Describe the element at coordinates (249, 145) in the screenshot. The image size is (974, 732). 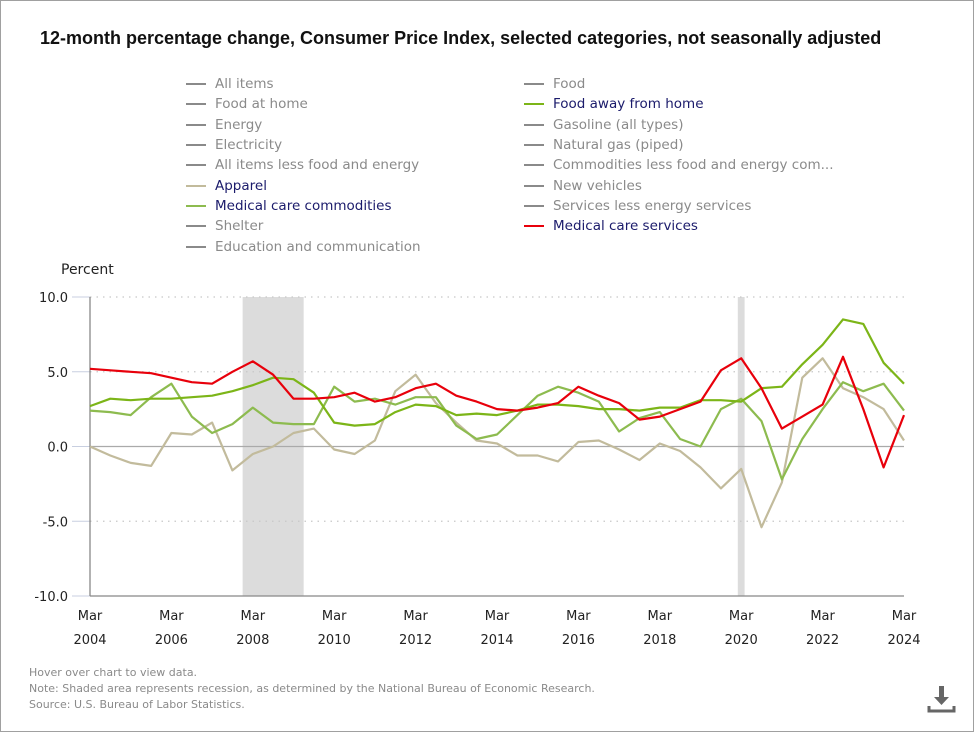
I see `legend-label: Electricity` at that location.